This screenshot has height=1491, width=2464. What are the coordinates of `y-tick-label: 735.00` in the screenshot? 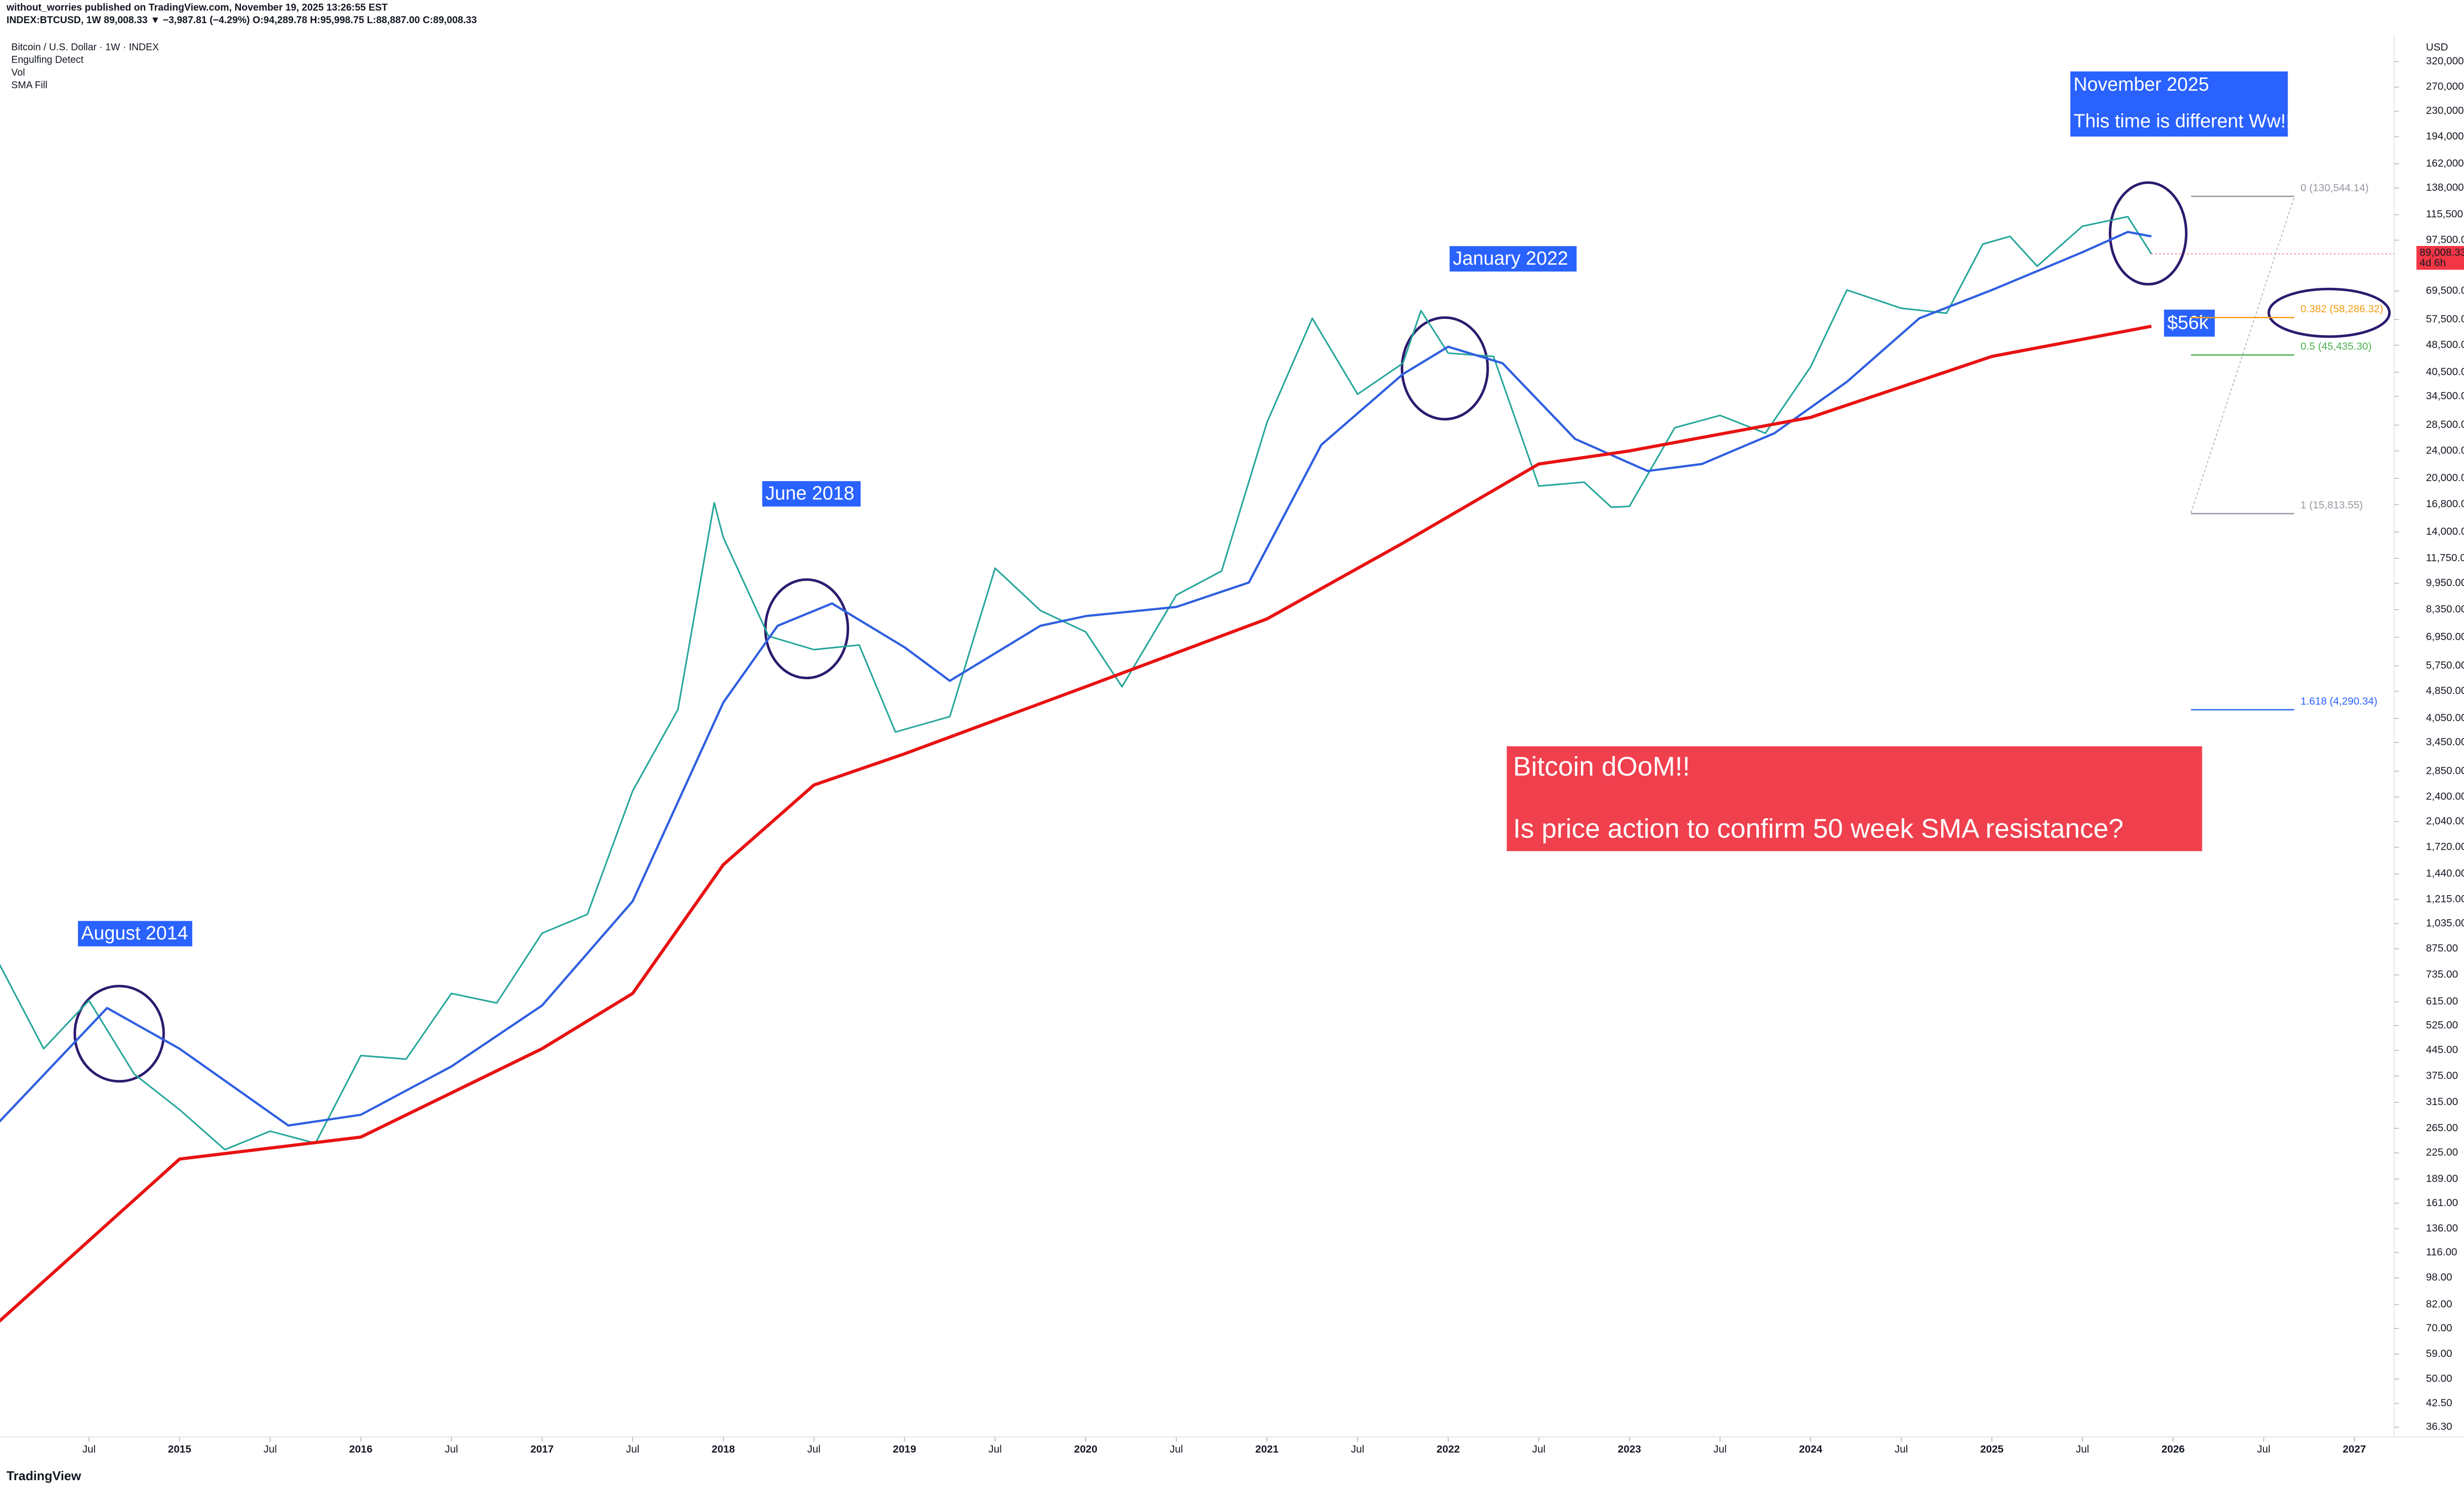 It's located at (2442, 974).